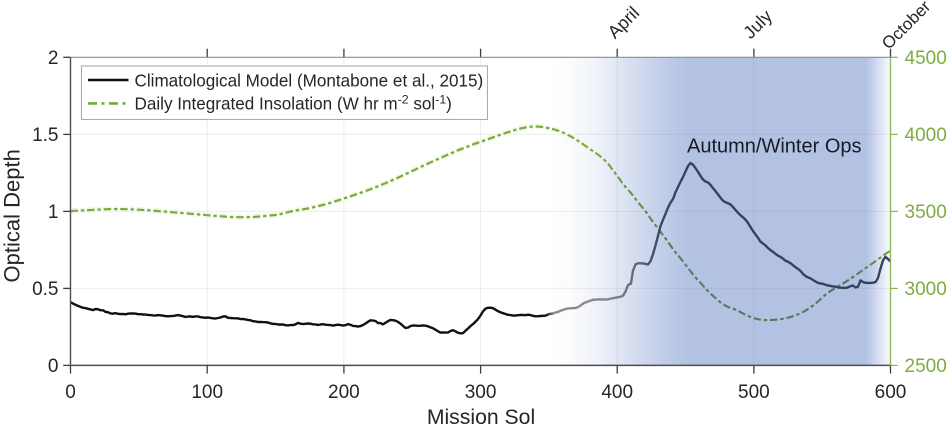 Image resolution: width=950 pixels, height=428 pixels. I want to click on svg-text: 2, so click(53, 58).